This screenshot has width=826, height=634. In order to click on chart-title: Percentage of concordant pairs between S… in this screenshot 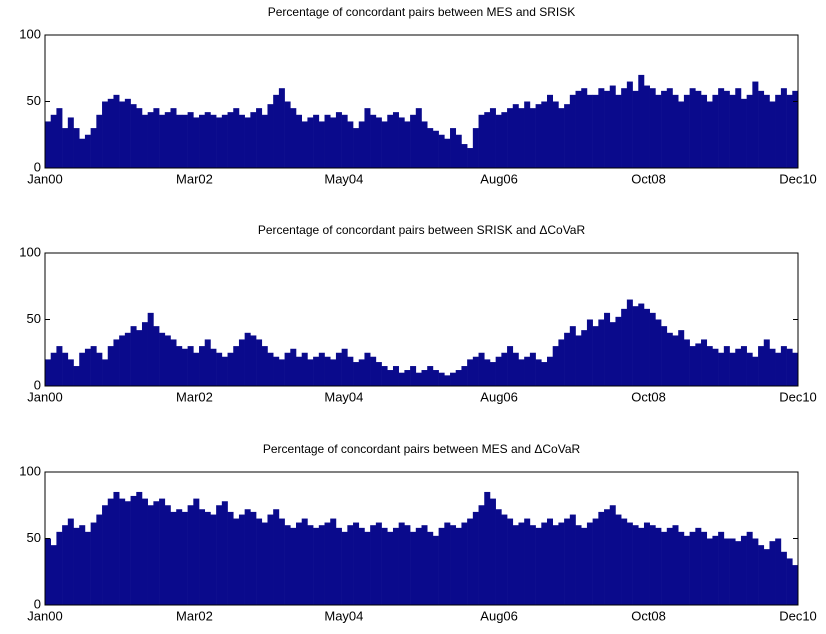, I will do `click(422, 230)`.